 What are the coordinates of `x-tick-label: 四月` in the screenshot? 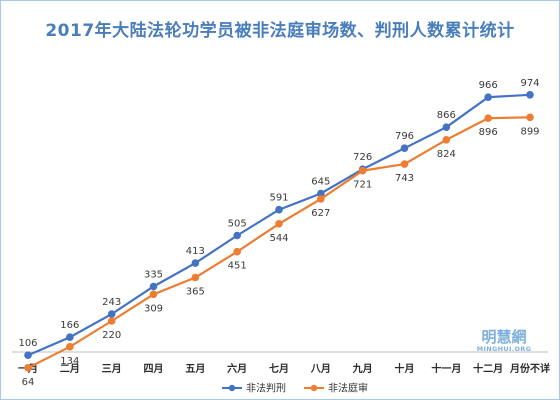 It's located at (154, 369).